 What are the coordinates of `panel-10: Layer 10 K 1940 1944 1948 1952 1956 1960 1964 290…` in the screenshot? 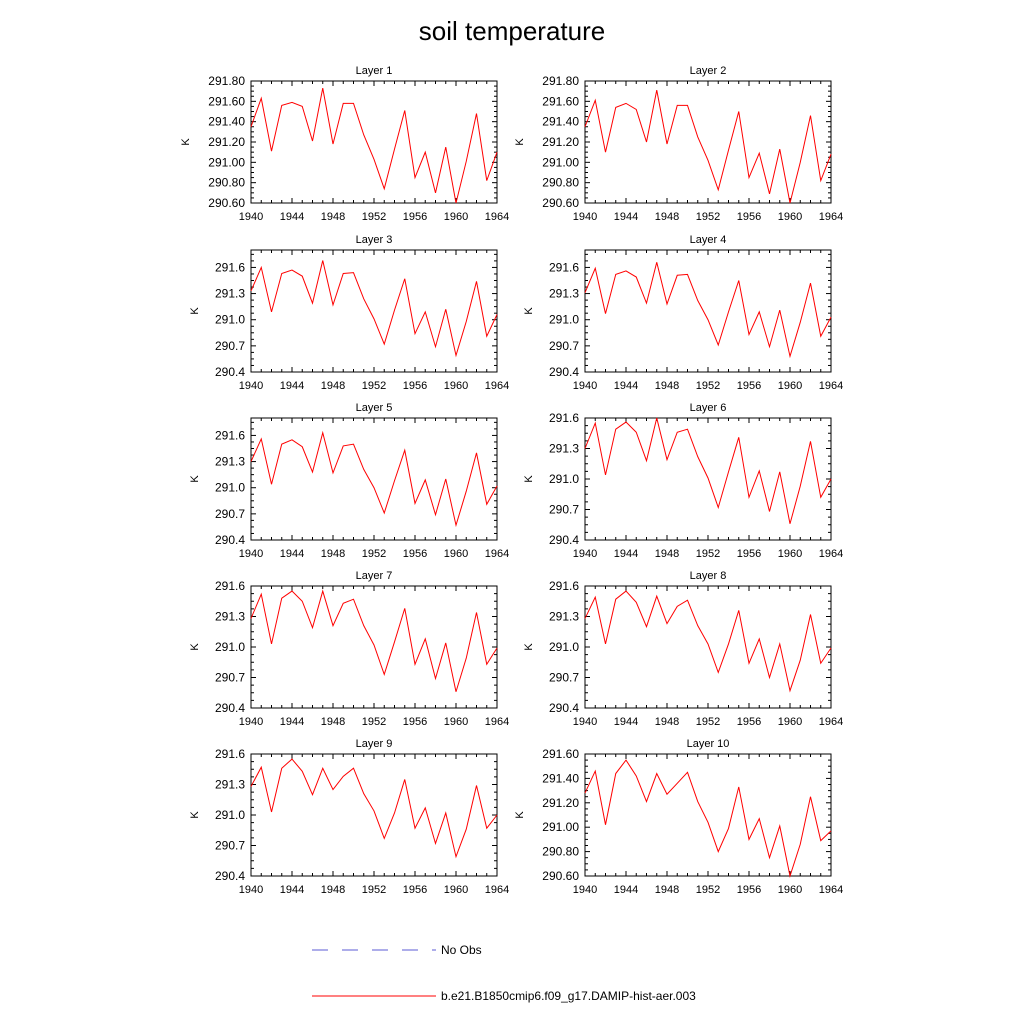 It's located at (678, 817).